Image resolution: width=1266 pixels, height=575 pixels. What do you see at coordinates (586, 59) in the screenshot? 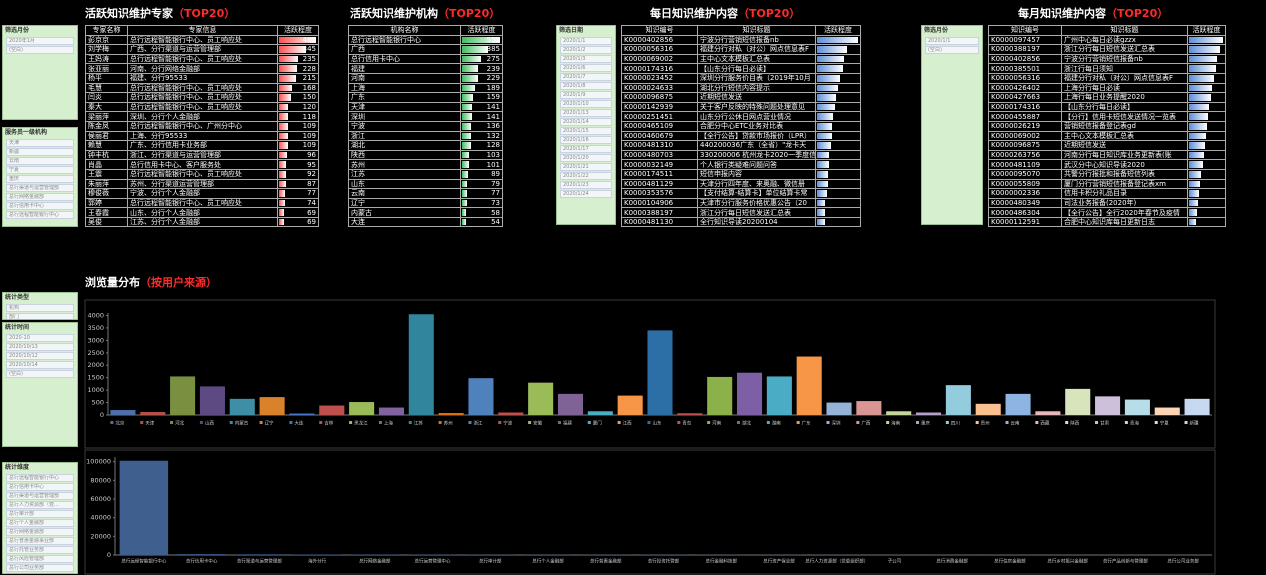
I see `slicer-item: 2020/1/3` at bounding box center [586, 59].